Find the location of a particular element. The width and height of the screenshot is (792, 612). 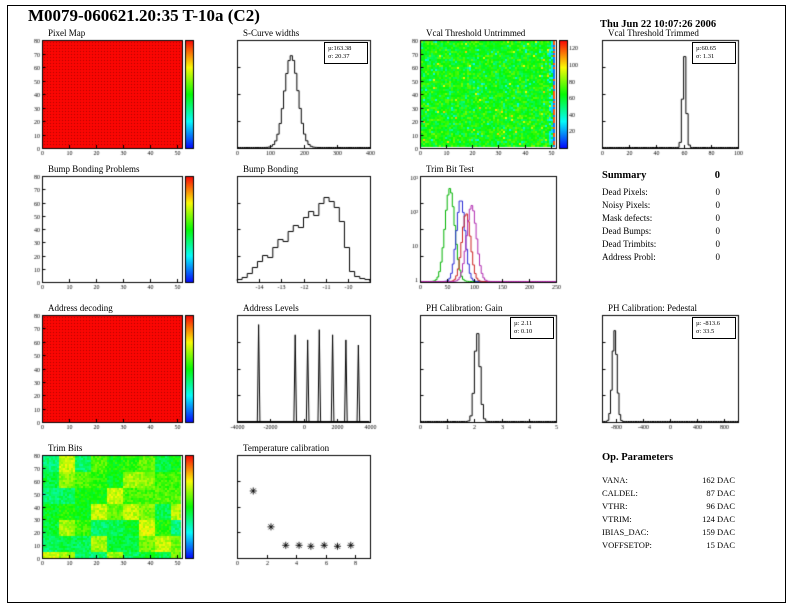

ph-calibration-pedestal-stats-box: µ: -813.6 σ: 33.5 is located at coordinates (714, 328).